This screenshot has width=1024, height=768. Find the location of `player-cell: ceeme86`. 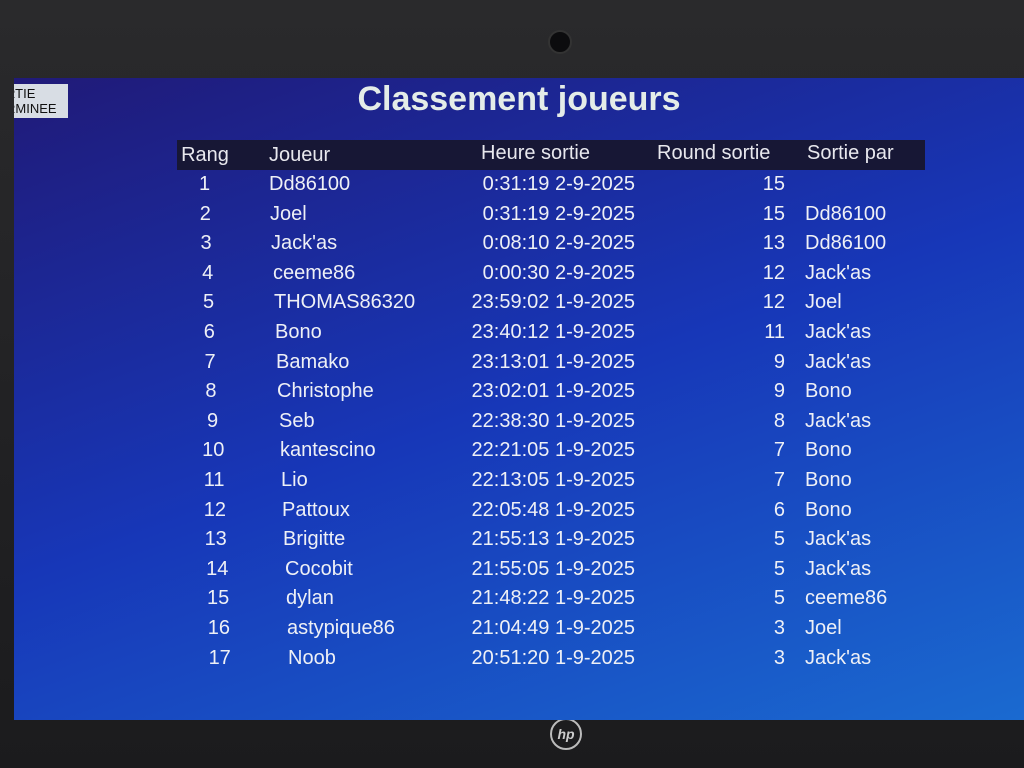

player-cell: ceeme86 is located at coordinates (314, 272).